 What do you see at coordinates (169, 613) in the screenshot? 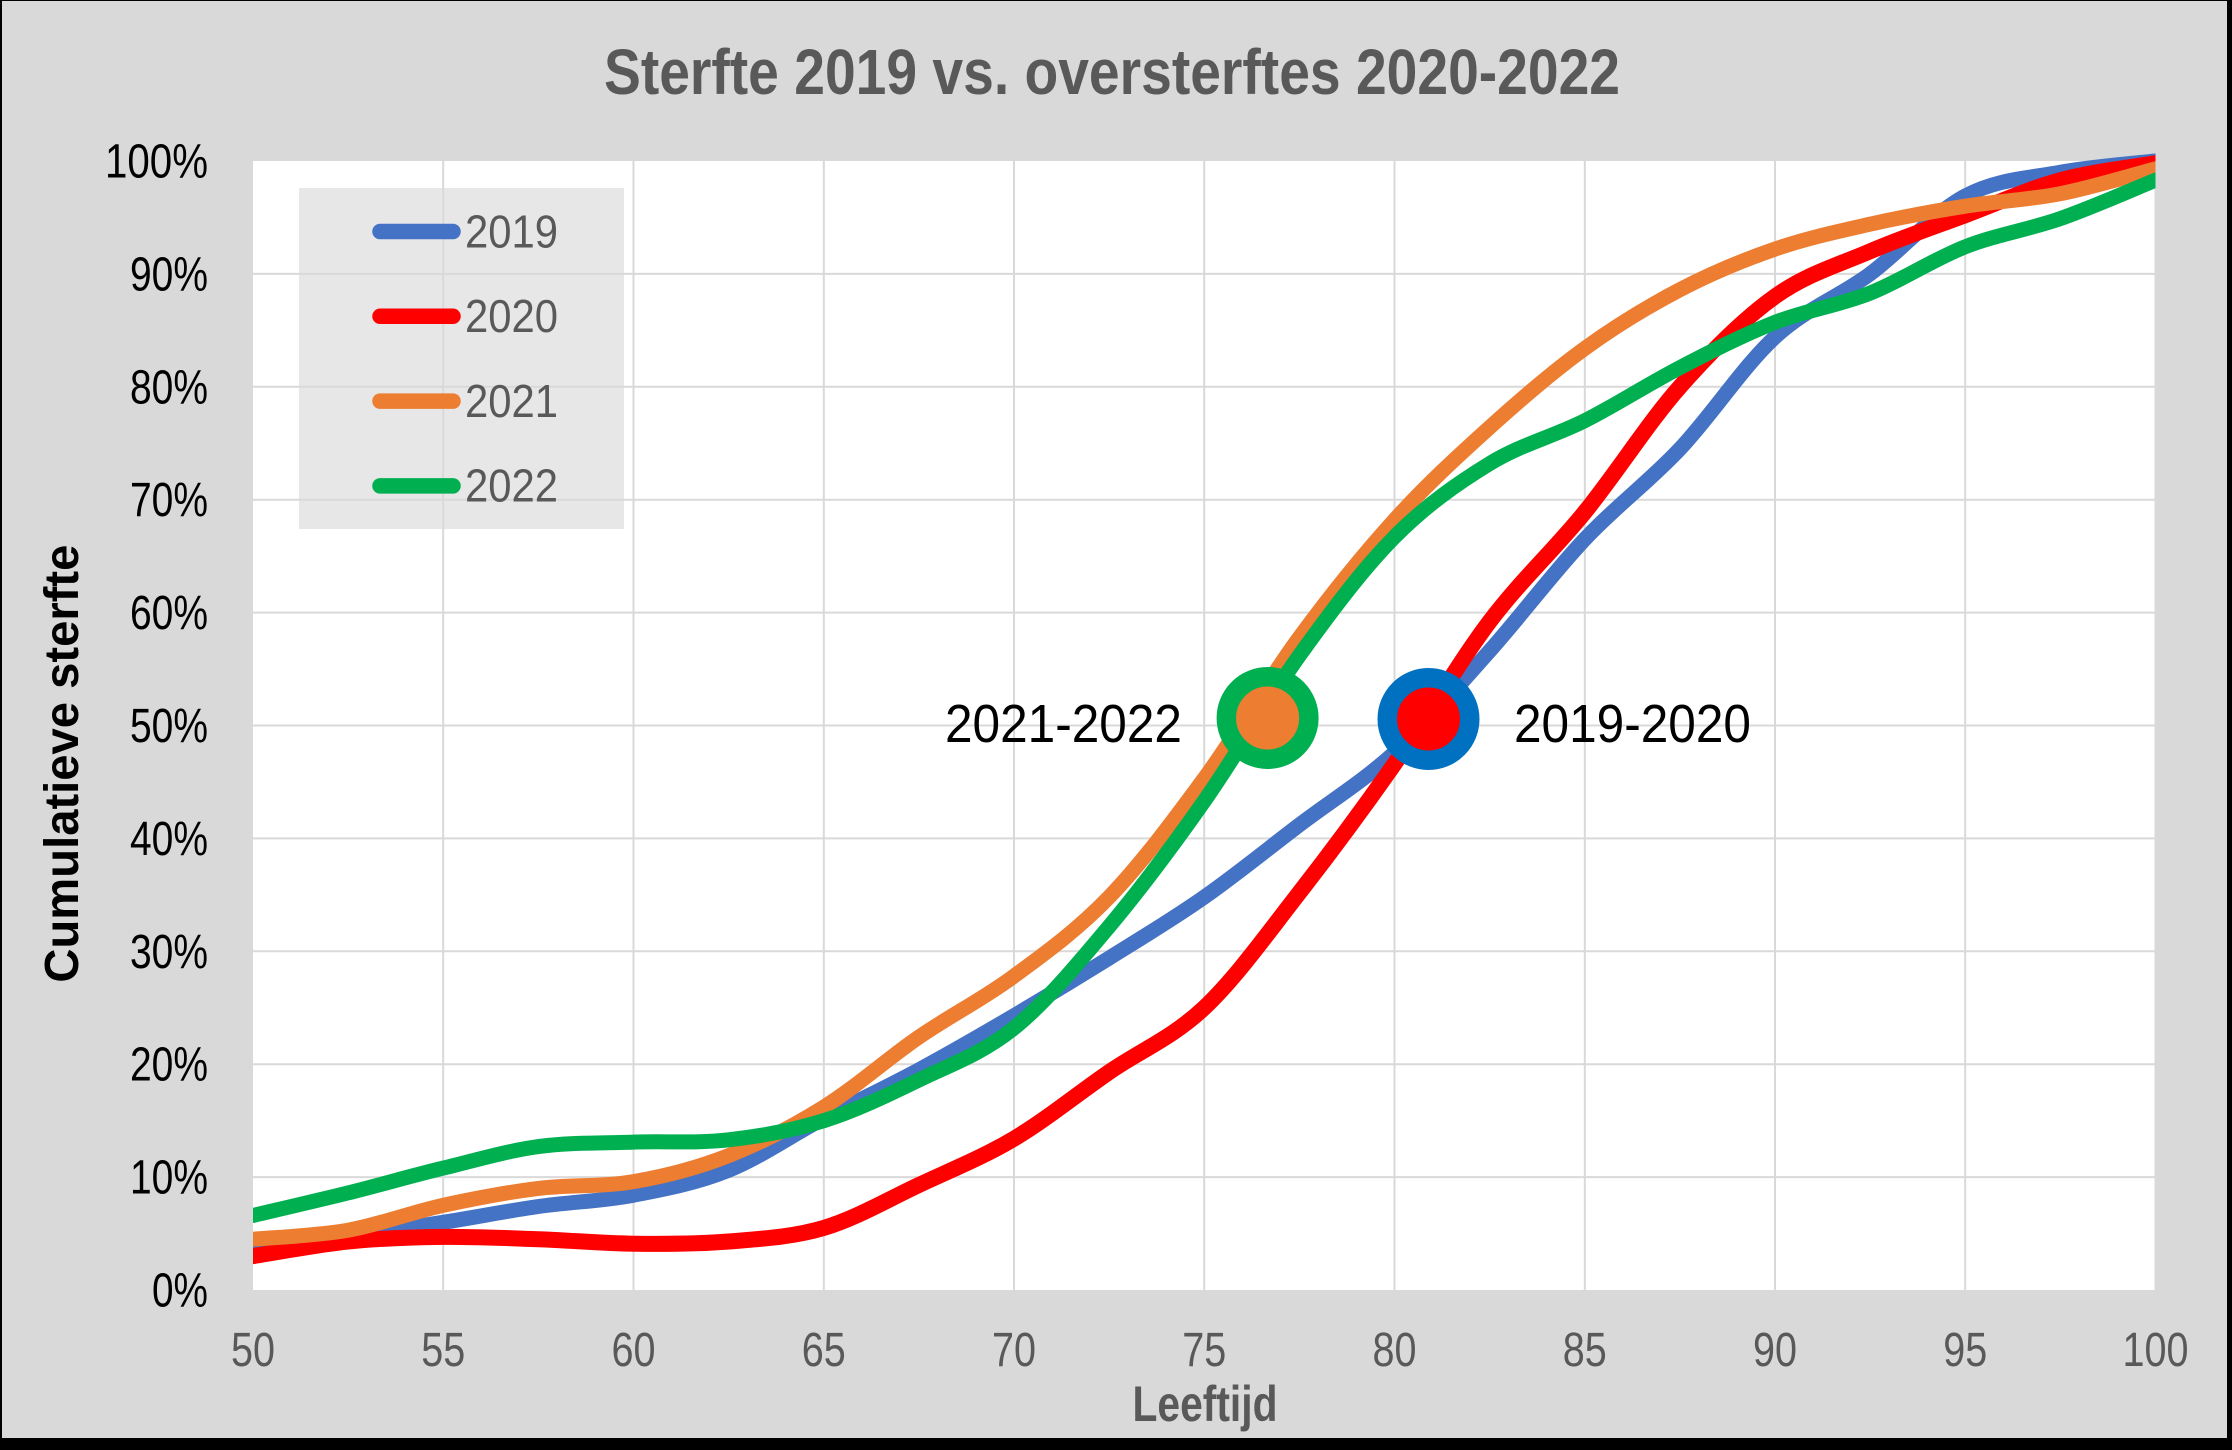
I see `svg-text: 60%` at bounding box center [169, 613].